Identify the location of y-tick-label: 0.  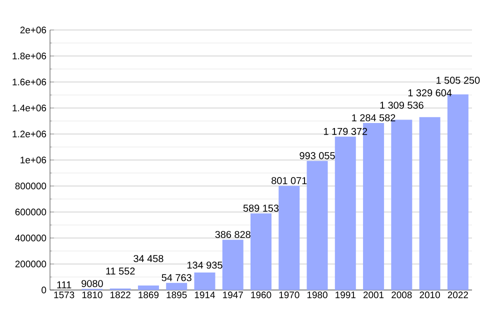
(44, 290).